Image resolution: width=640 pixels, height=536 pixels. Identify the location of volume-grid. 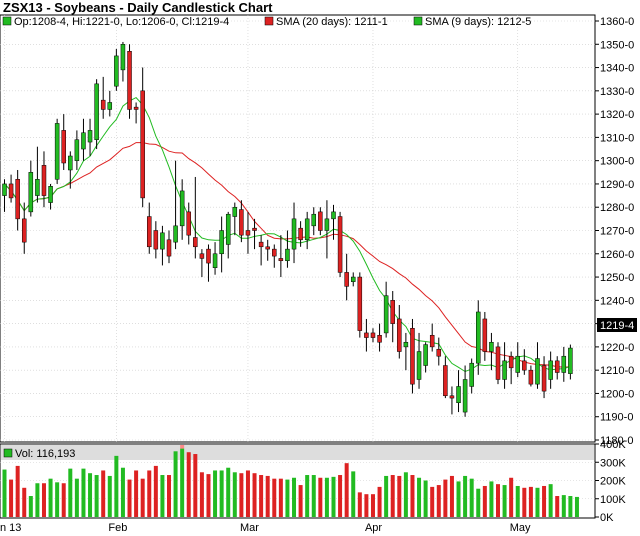
(297, 480).